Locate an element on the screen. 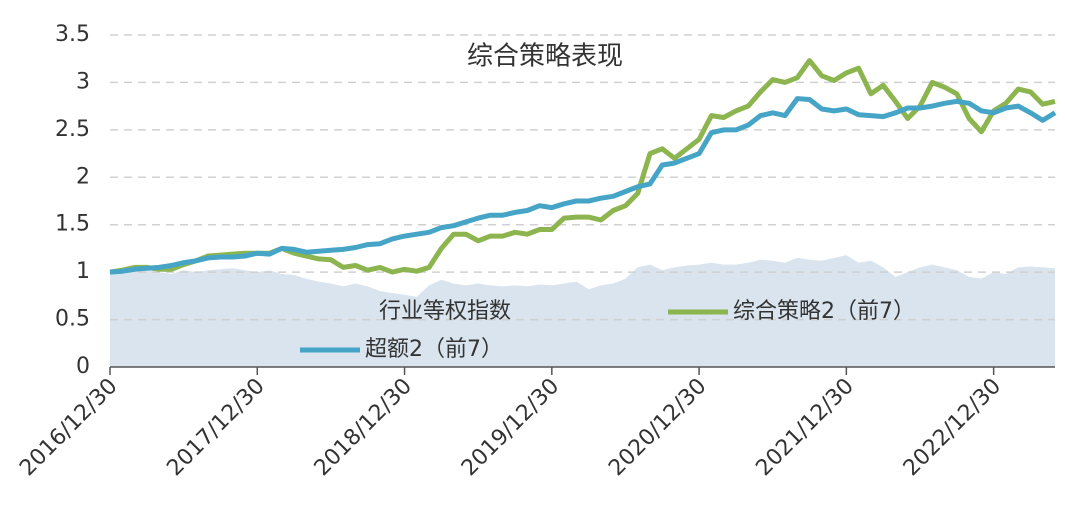 The width and height of the screenshot is (1065, 516). legend-label: 行业等权指数 is located at coordinates (445, 311).